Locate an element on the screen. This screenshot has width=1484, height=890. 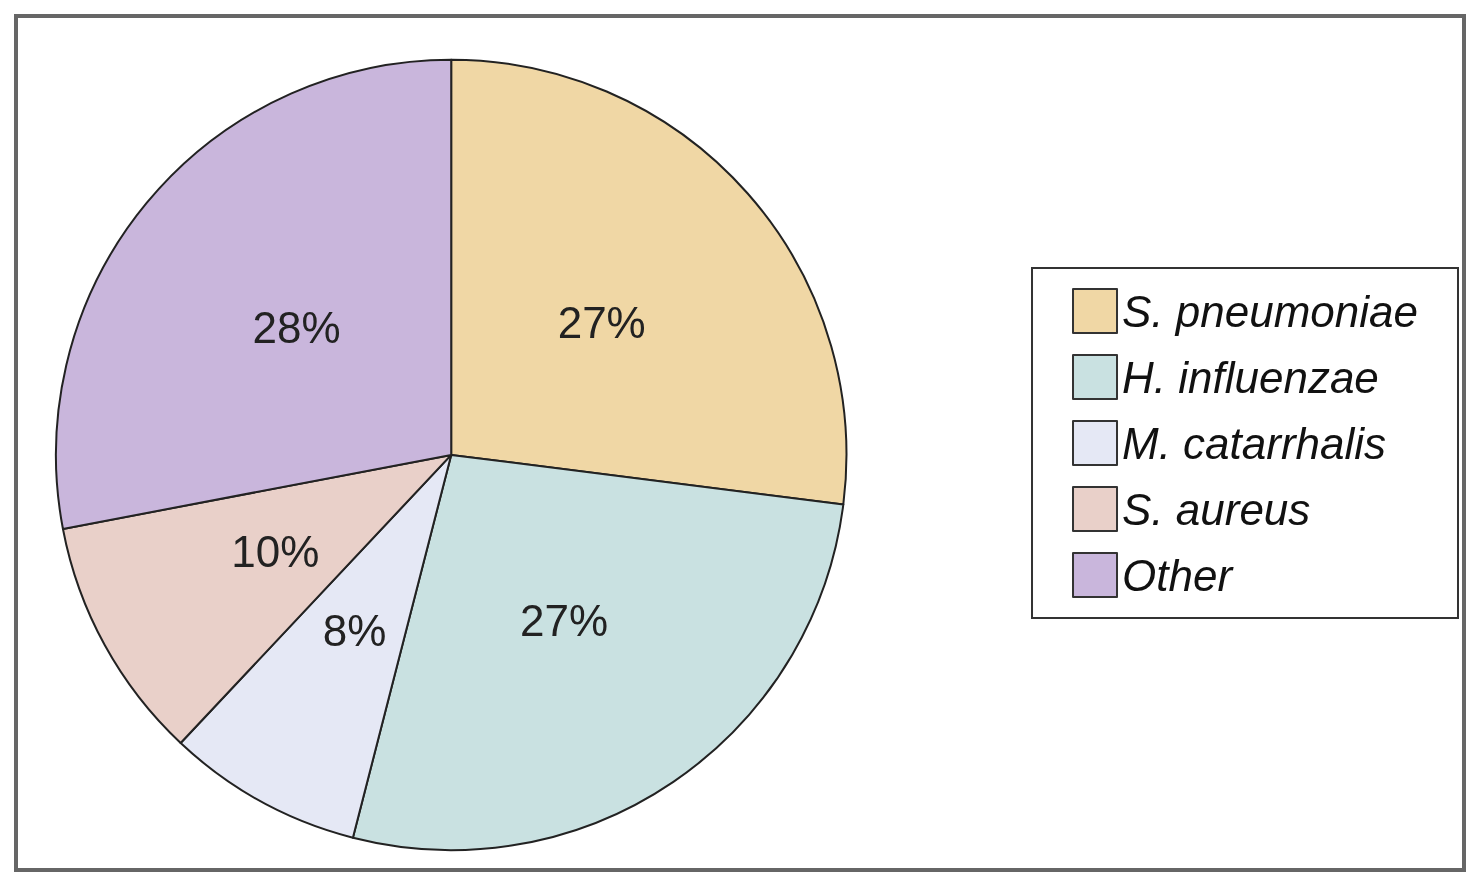
data-label: 28% is located at coordinates (296, 327).